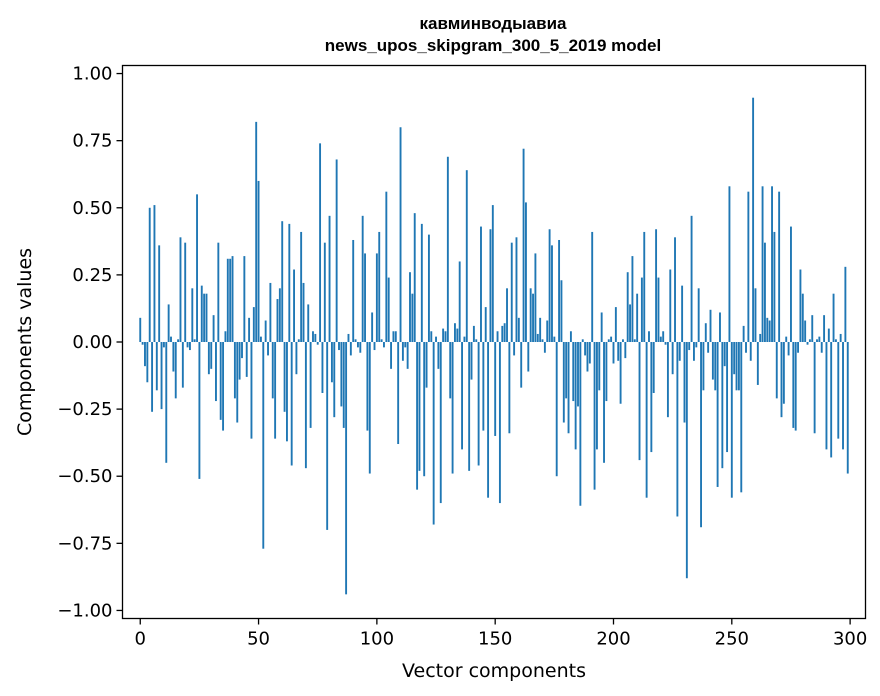 Image resolution: width=880 pixels, height=696 pixels. What do you see at coordinates (92, 275) in the screenshot?
I see `y-tick-label: 0.25` at bounding box center [92, 275].